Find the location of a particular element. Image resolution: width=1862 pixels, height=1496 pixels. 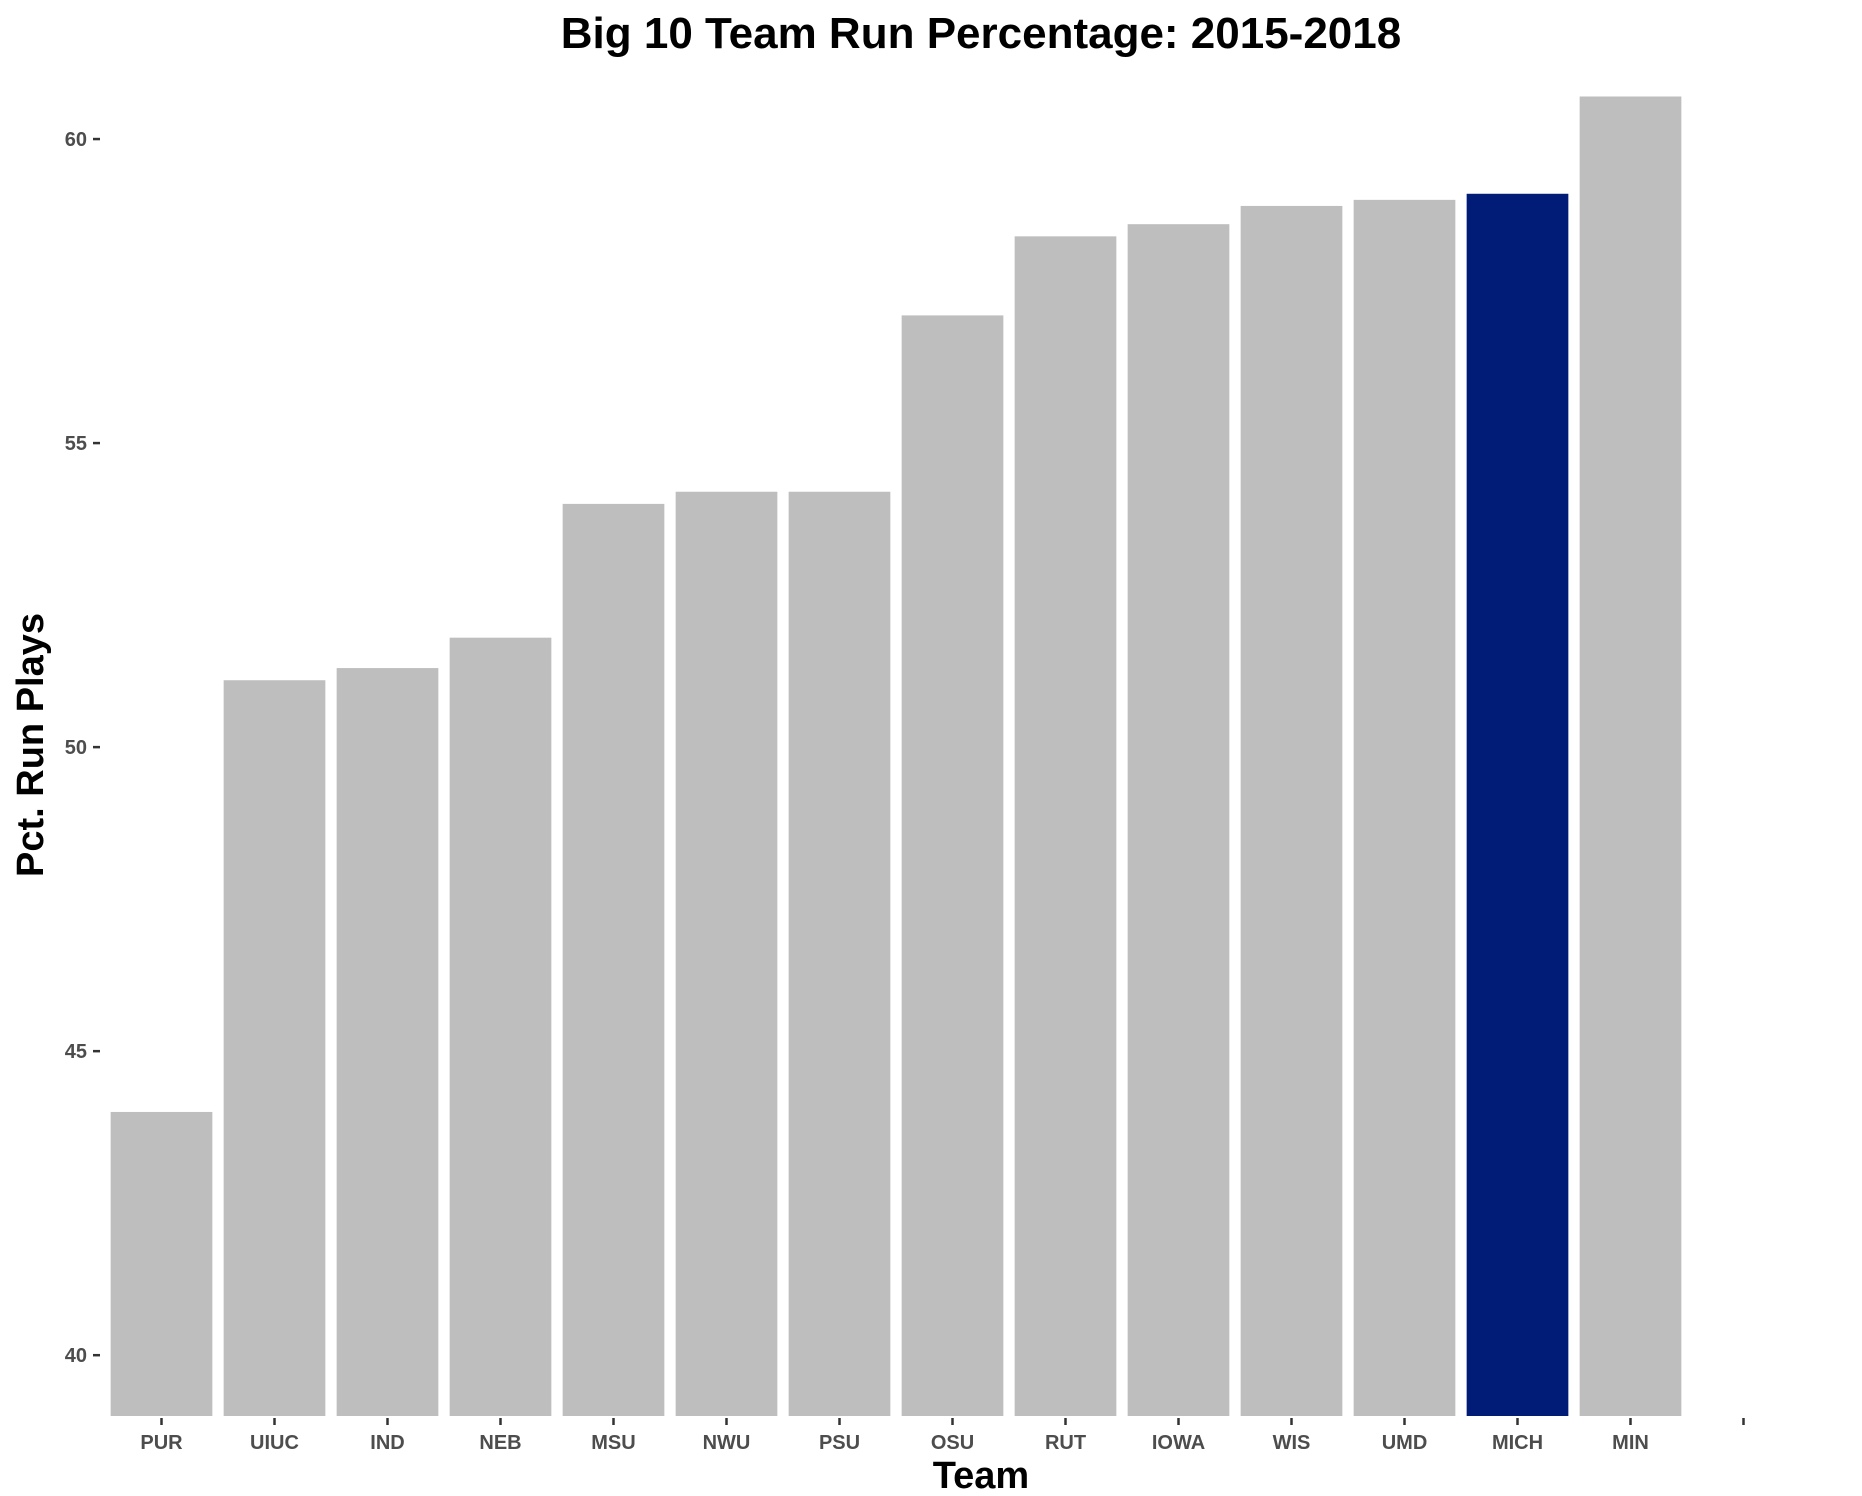

bar-neb is located at coordinates (500, 1026).